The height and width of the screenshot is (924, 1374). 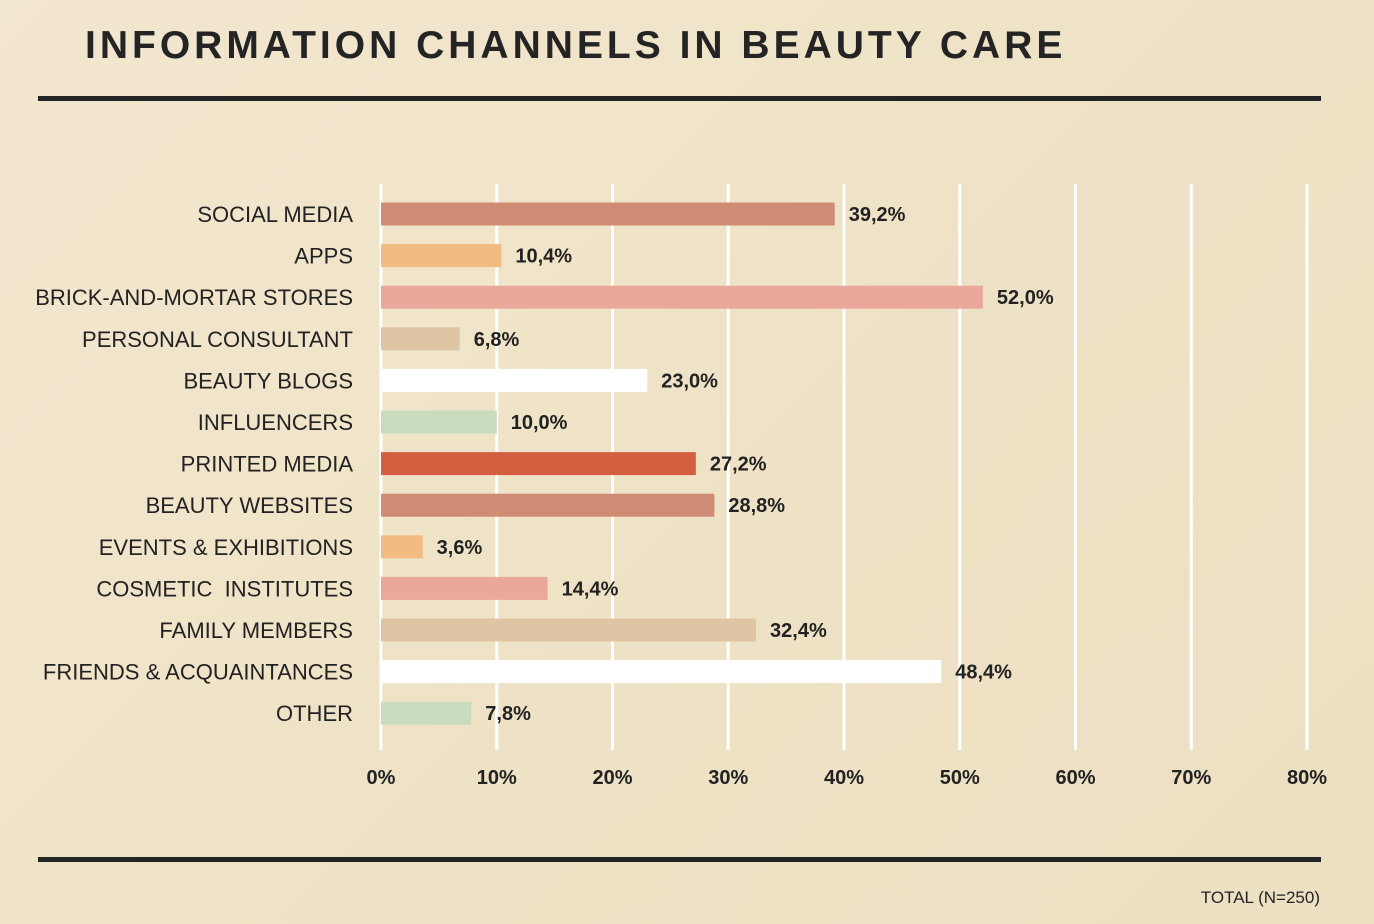 What do you see at coordinates (1075, 778) in the screenshot?
I see `x-tick-label: 60%` at bounding box center [1075, 778].